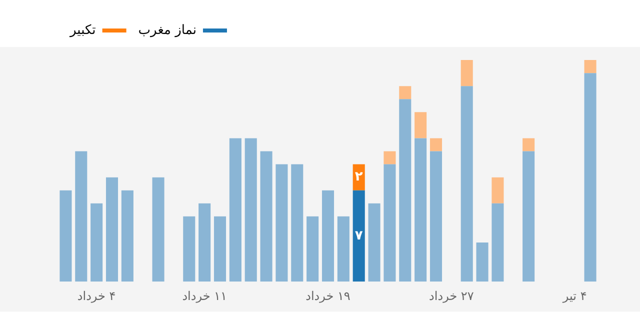  Describe the element at coordinates (96, 295) in the screenshot. I see `x-tick-label: ۴ خرداد` at that location.